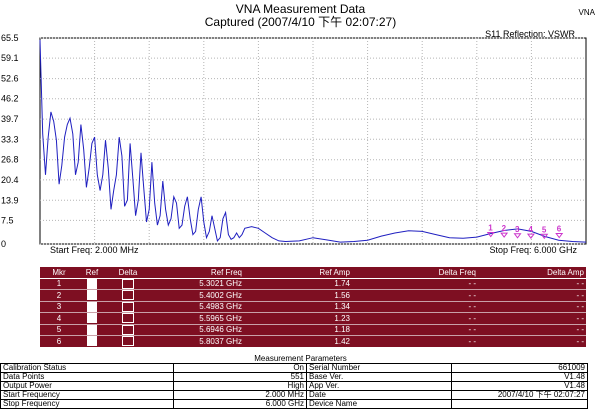 The image size is (601, 412). Describe the element at coordinates (59, 273) in the screenshot. I see `col-mkr: Mkr` at that location.